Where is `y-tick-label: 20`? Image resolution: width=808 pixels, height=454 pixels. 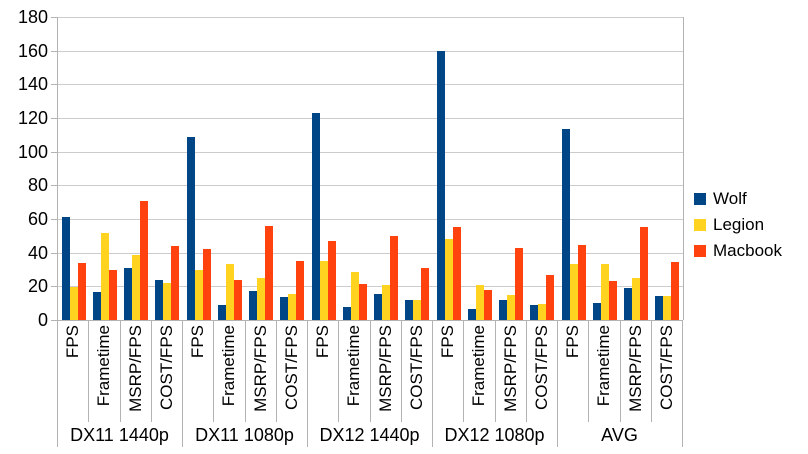 y-tick-label: 20 is located at coordinates (37, 286).